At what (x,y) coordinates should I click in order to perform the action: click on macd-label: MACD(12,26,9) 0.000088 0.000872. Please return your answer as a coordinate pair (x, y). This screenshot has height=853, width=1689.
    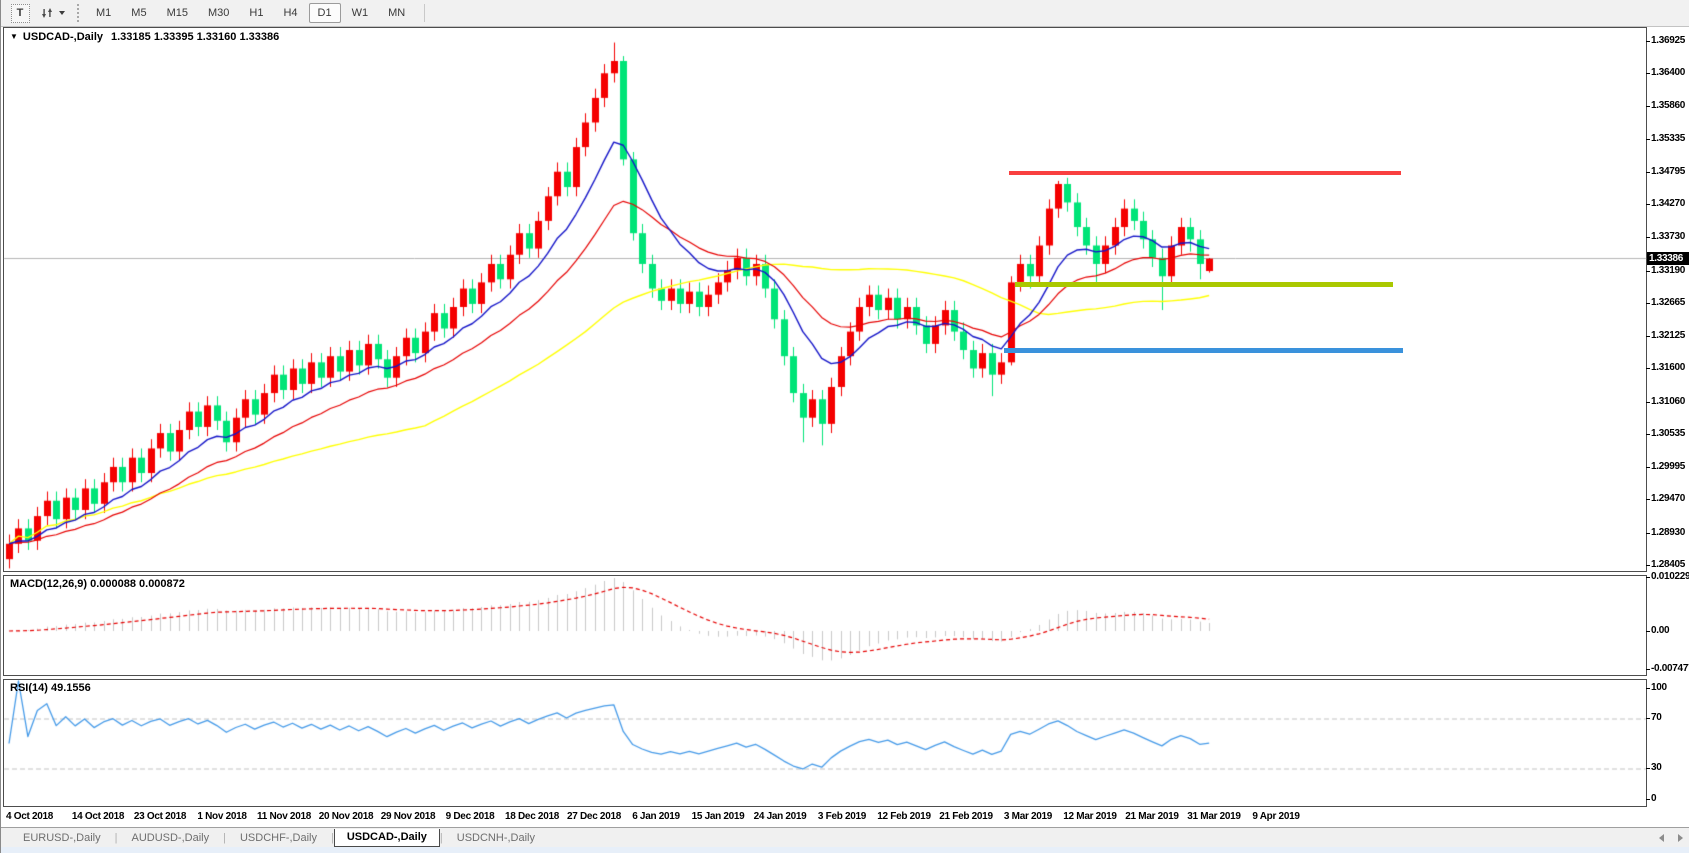
    Looking at the image, I should click on (97, 584).